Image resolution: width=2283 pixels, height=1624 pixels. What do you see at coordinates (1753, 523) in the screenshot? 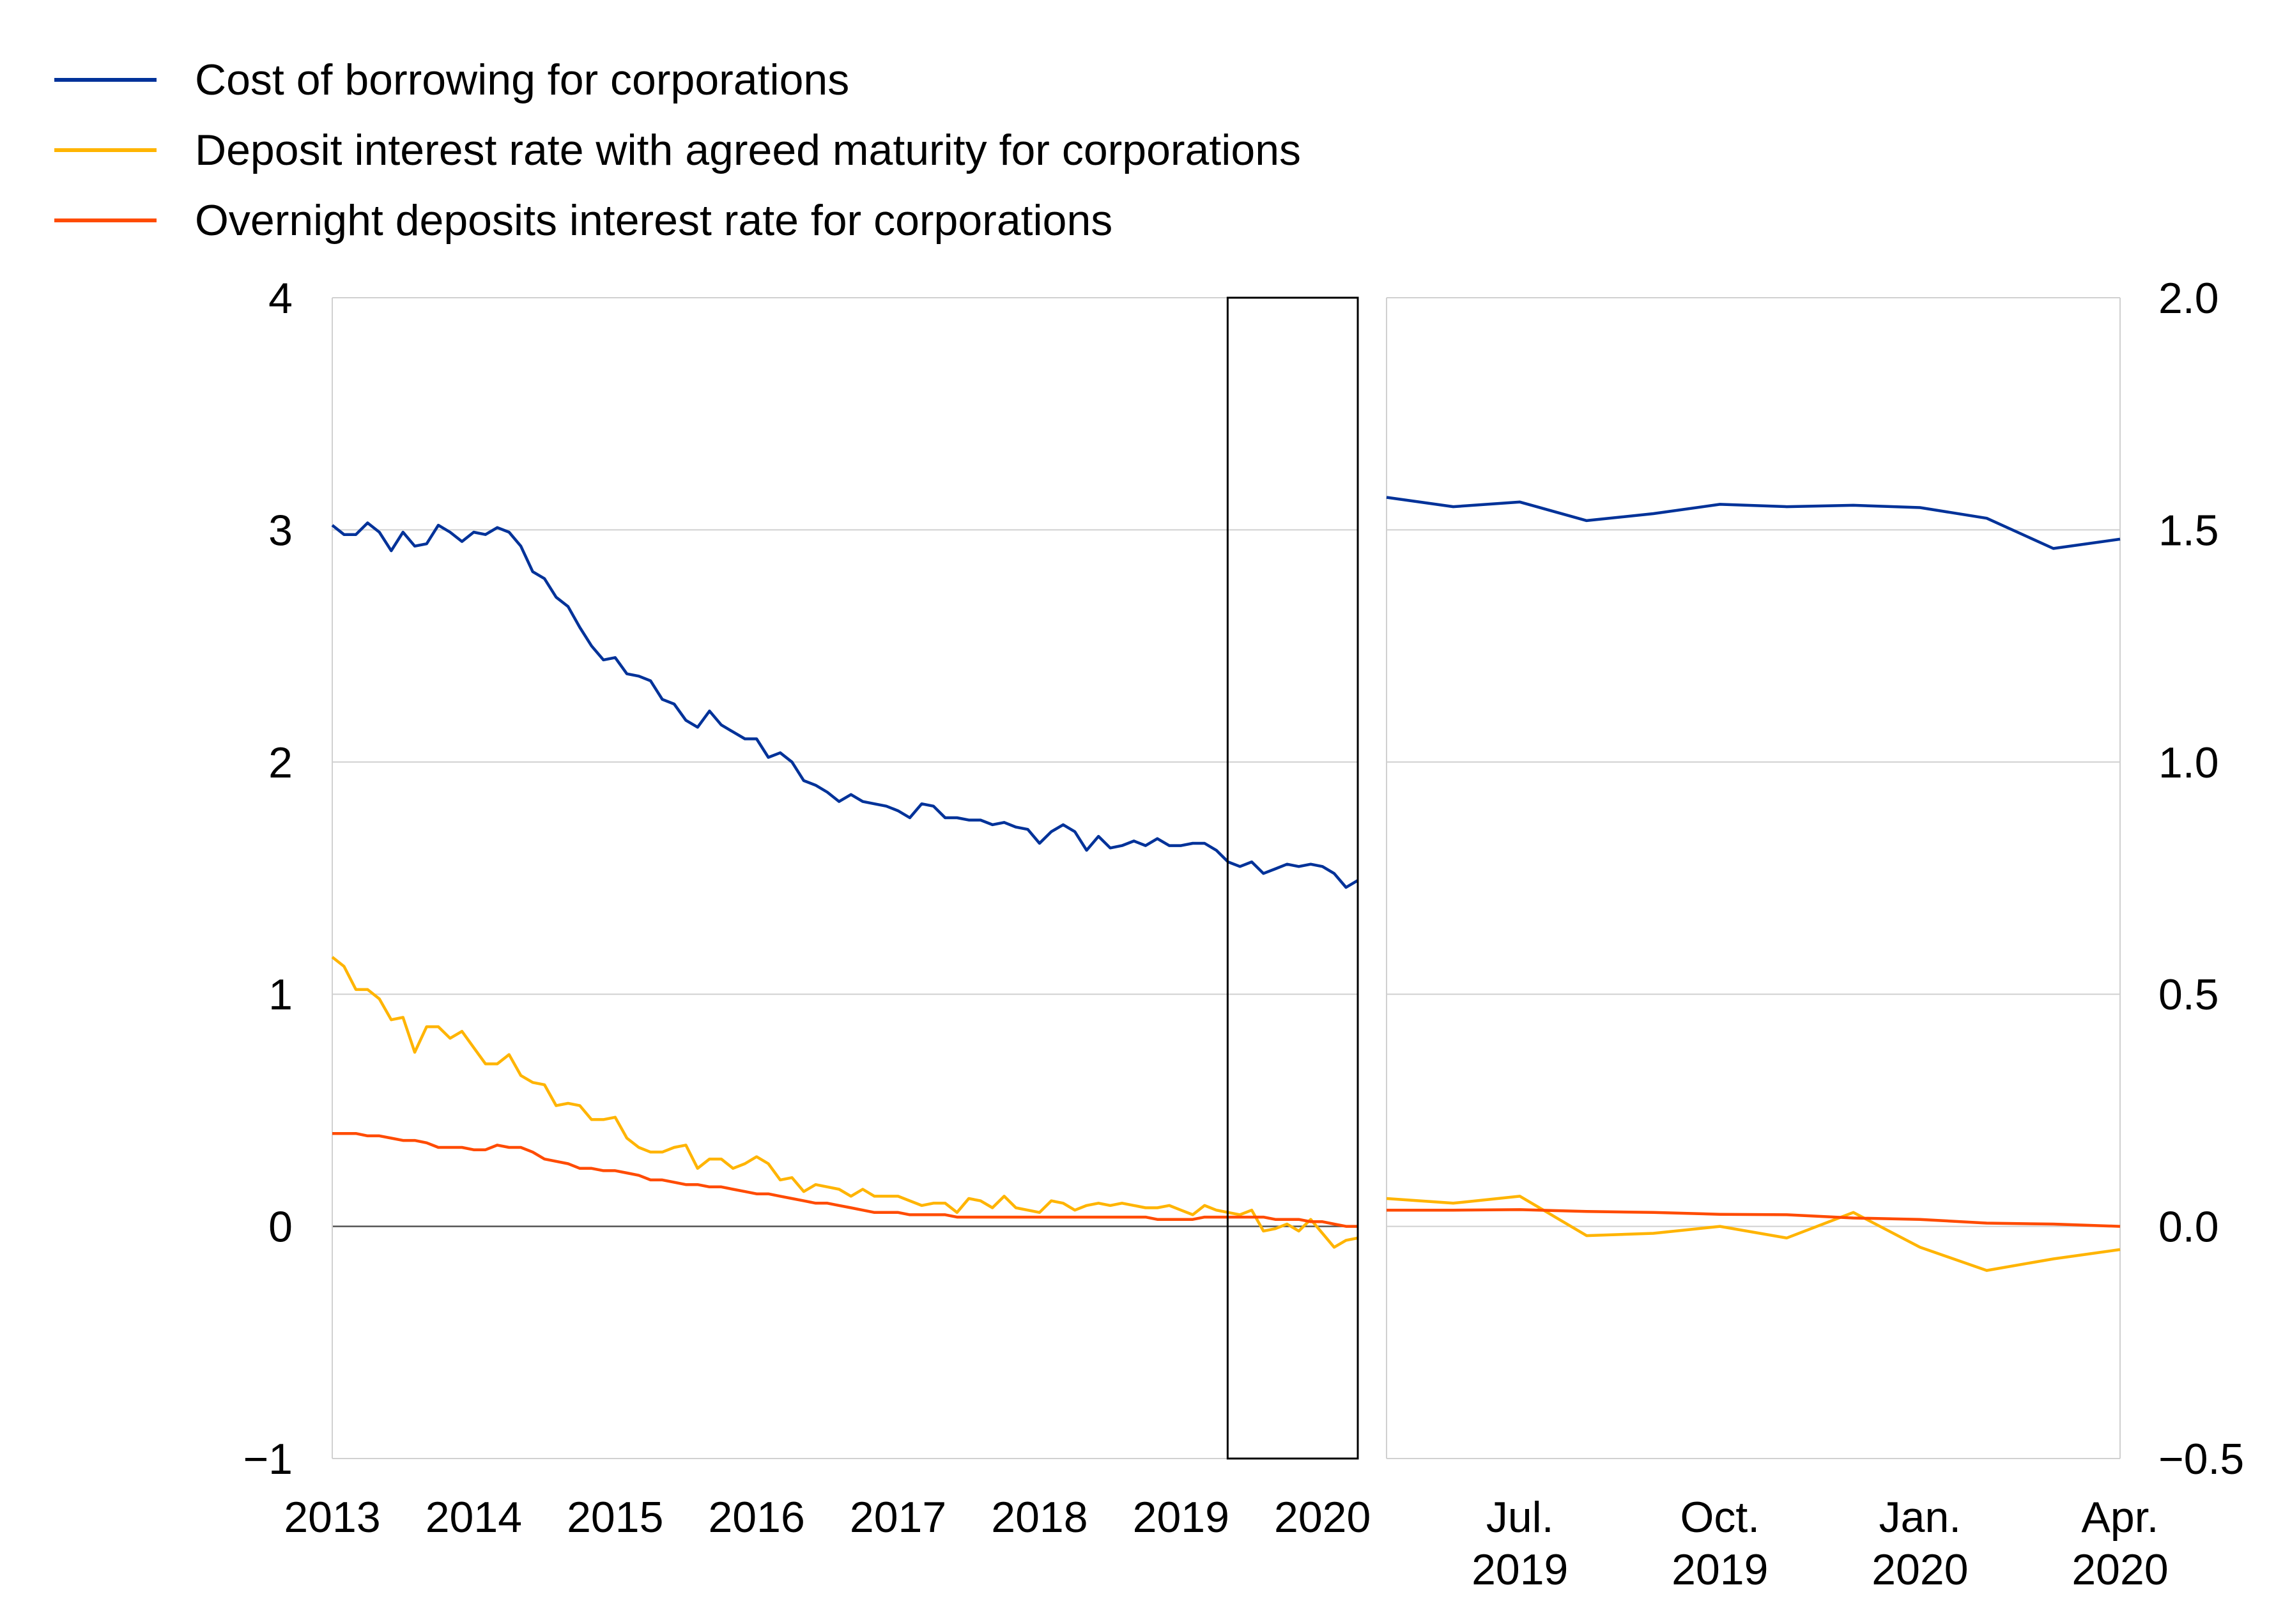
I see `right-series-line-cost-of-borrowing-for-corporations` at bounding box center [1753, 523].